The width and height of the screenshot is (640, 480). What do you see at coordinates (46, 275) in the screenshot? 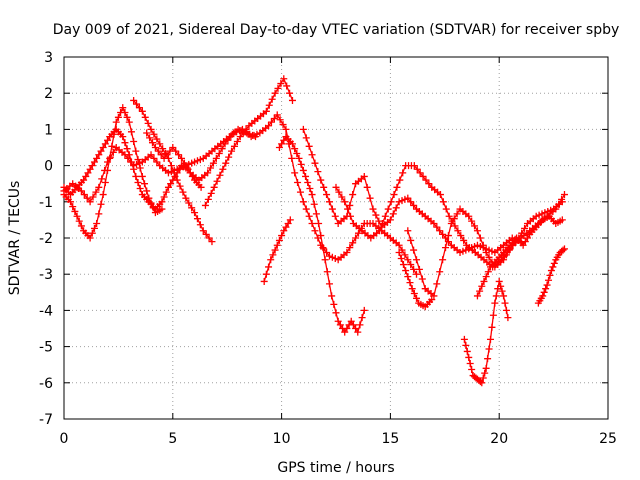
I see `y-tick-label: -3` at bounding box center [46, 275].